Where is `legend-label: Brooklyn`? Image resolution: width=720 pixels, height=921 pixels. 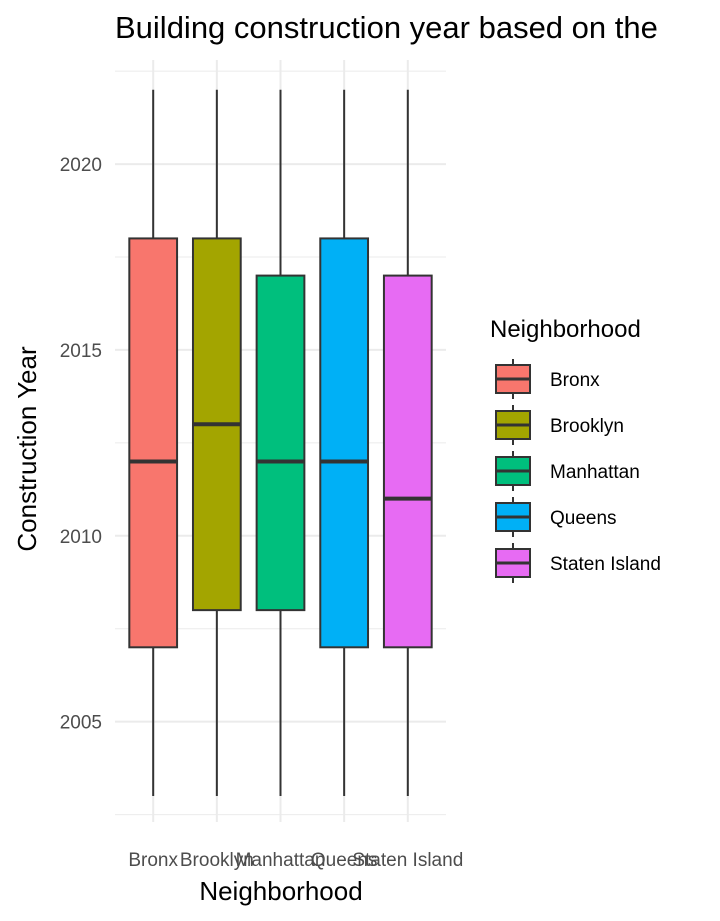
legend-label: Brooklyn is located at coordinates (587, 426).